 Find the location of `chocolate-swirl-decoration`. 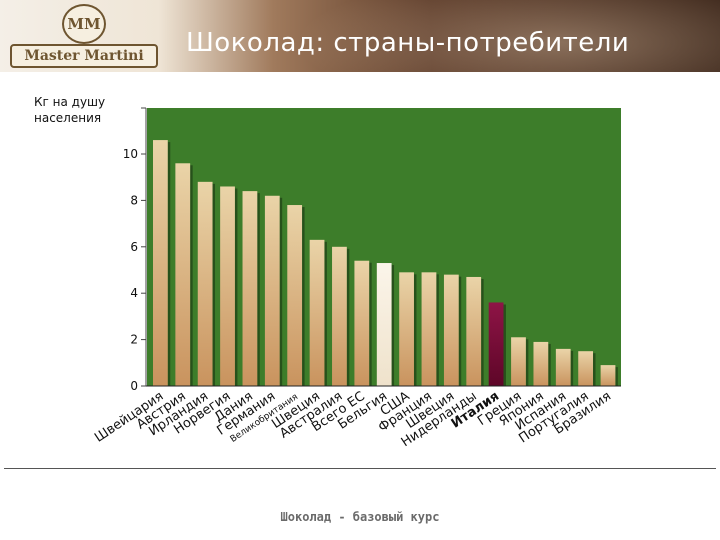

chocolate-swirl-decoration is located at coordinates (485, 36).